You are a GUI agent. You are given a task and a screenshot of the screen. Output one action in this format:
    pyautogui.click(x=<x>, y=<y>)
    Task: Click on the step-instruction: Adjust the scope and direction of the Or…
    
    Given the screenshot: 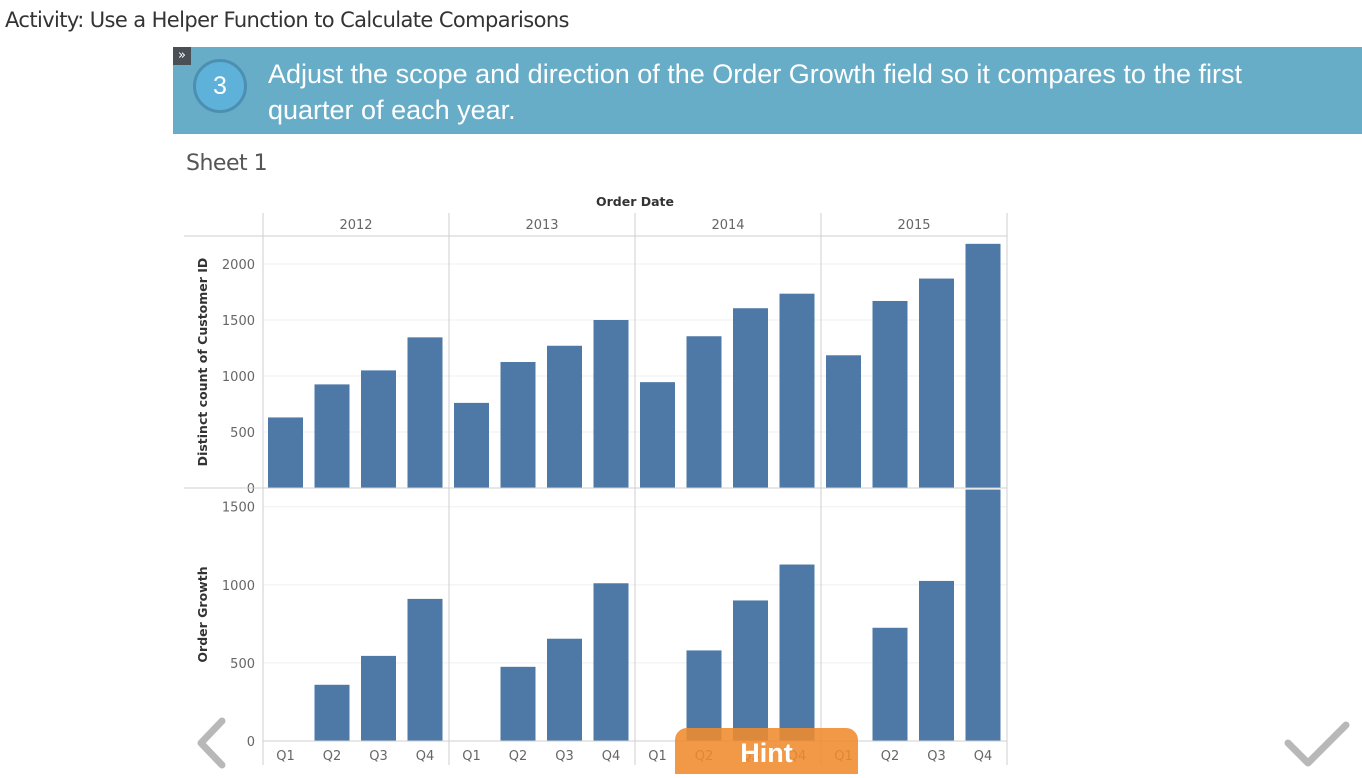 What is the action you would take?
    pyautogui.click(x=755, y=92)
    